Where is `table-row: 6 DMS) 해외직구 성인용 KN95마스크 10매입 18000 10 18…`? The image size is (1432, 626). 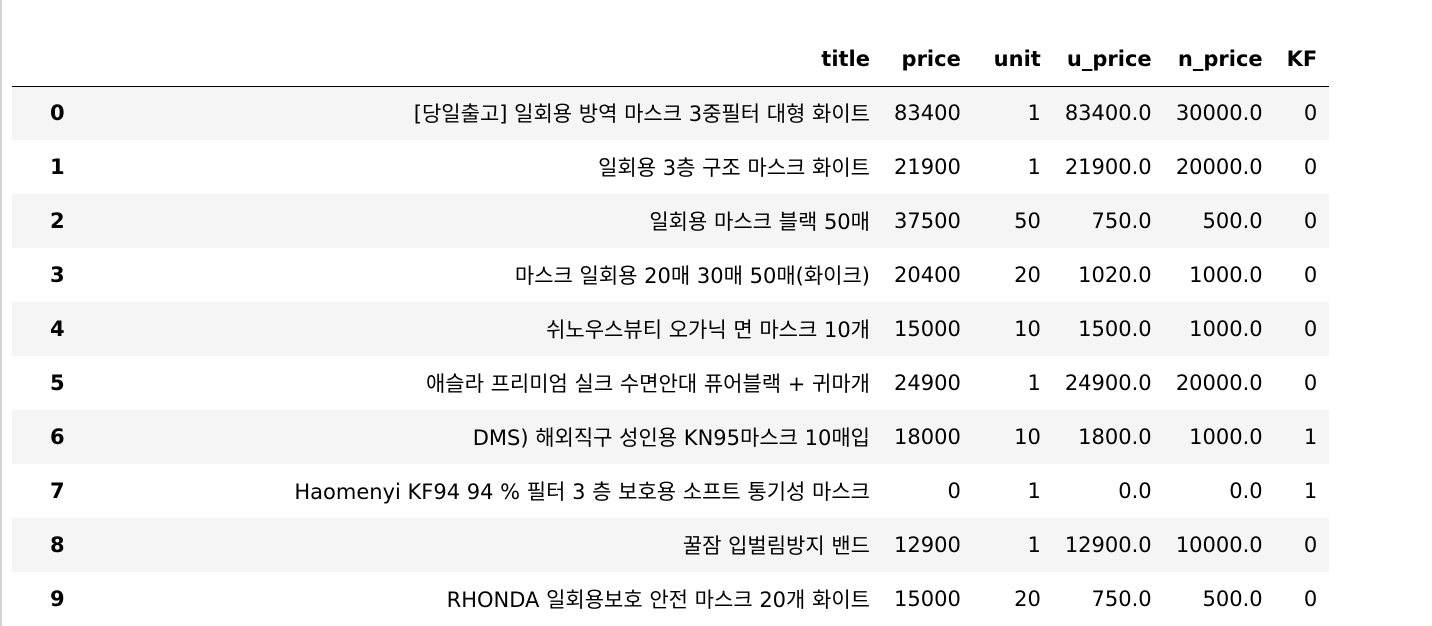 table-row: 6 DMS) 해외직구 성인용 KN95마스크 10매입 18000 10 18… is located at coordinates (671, 437).